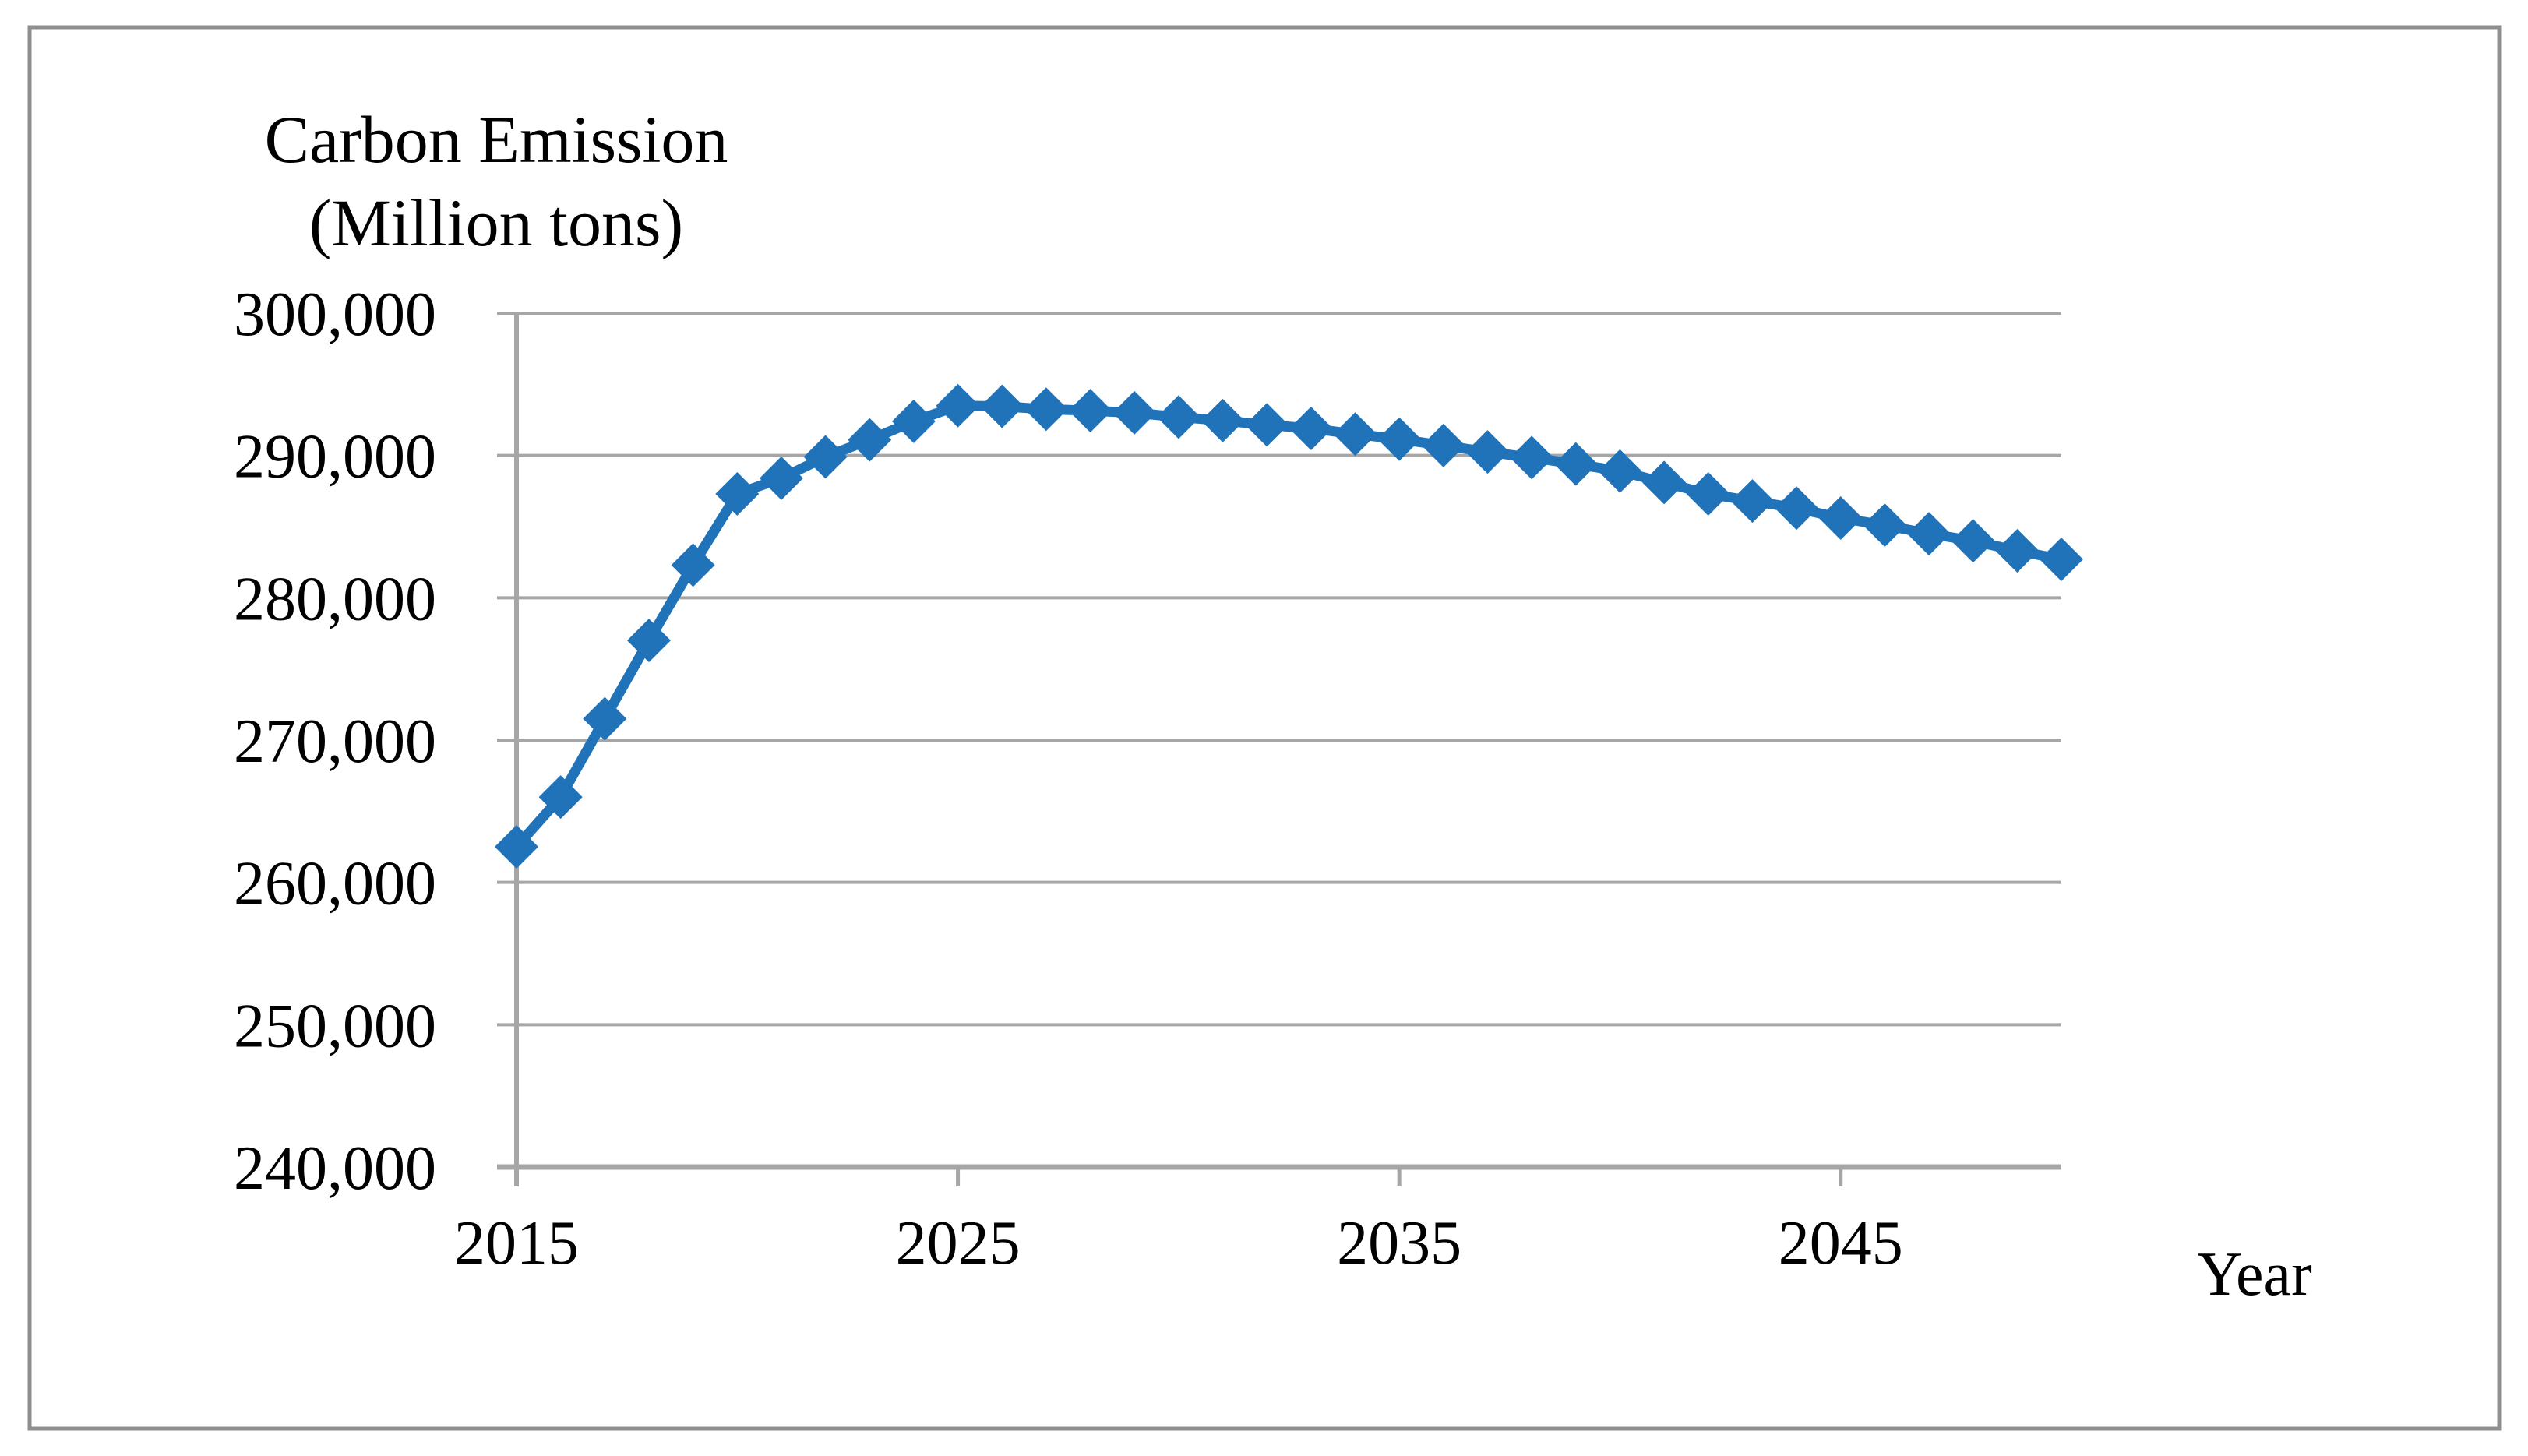 This screenshot has height=1456, width=2528. I want to click on y-tick-label: 270,000, so click(335, 742).